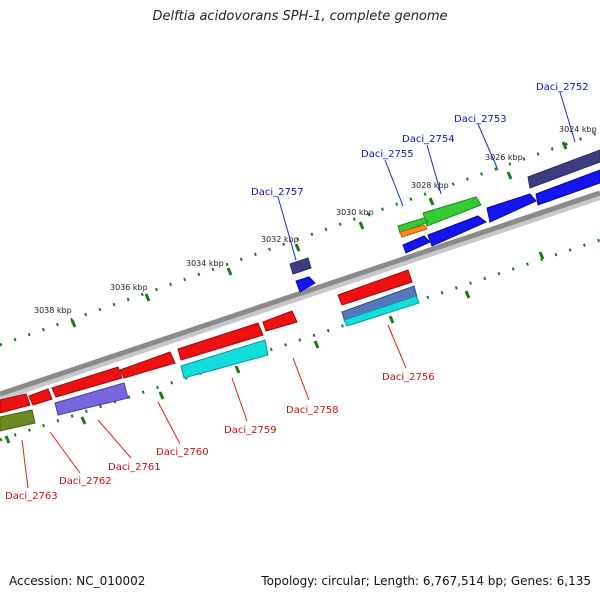 The width and height of the screenshot is (600, 600). Describe the element at coordinates (375, 287) in the screenshot. I see `gene-daci-2756-arrow` at that location.